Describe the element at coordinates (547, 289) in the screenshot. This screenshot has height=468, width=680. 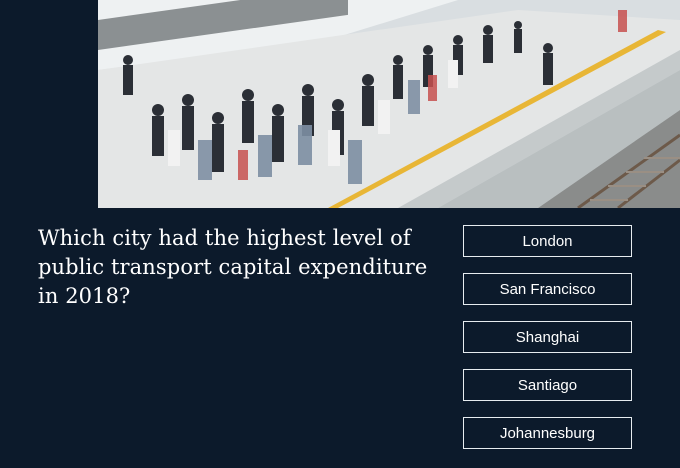
I see `option-san-francisco: San Francisco` at that location.